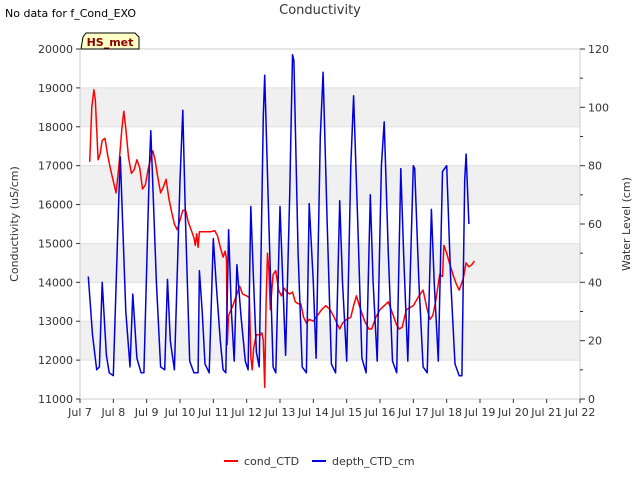 The width and height of the screenshot is (640, 480). Describe the element at coordinates (319, 461) in the screenshot. I see `legend: cond_CTD depth_CTD_cm` at that location.